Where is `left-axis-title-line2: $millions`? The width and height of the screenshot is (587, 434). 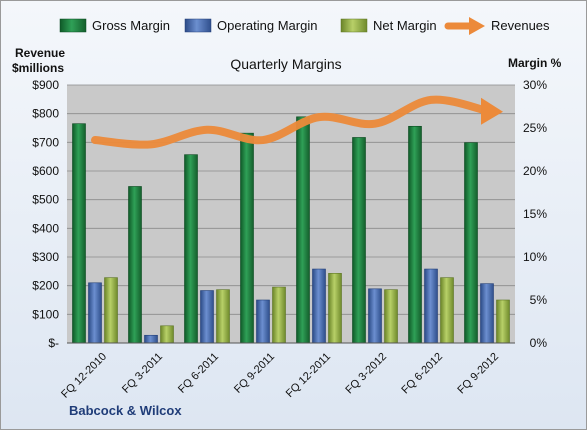
left-axis-title-line2: $millions is located at coordinates (38, 68).